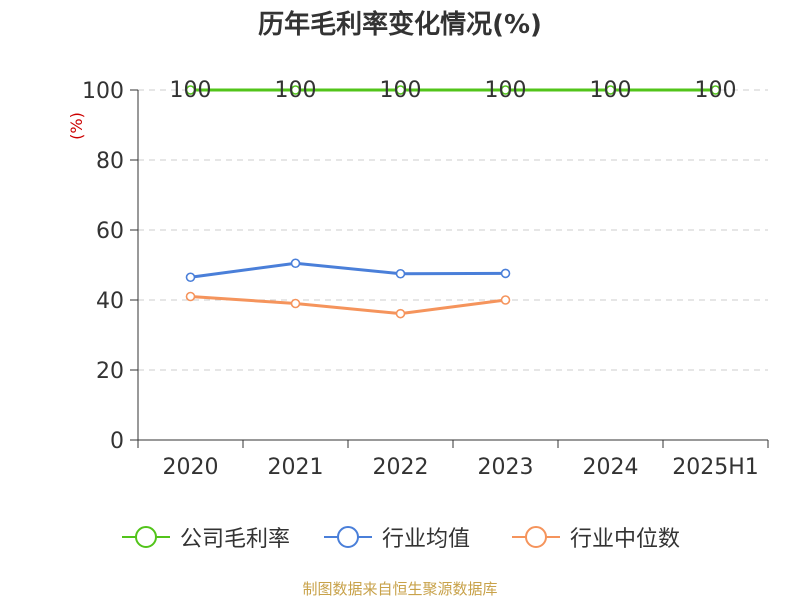  I want to click on legend-label: 行业中位数, so click(625, 539).